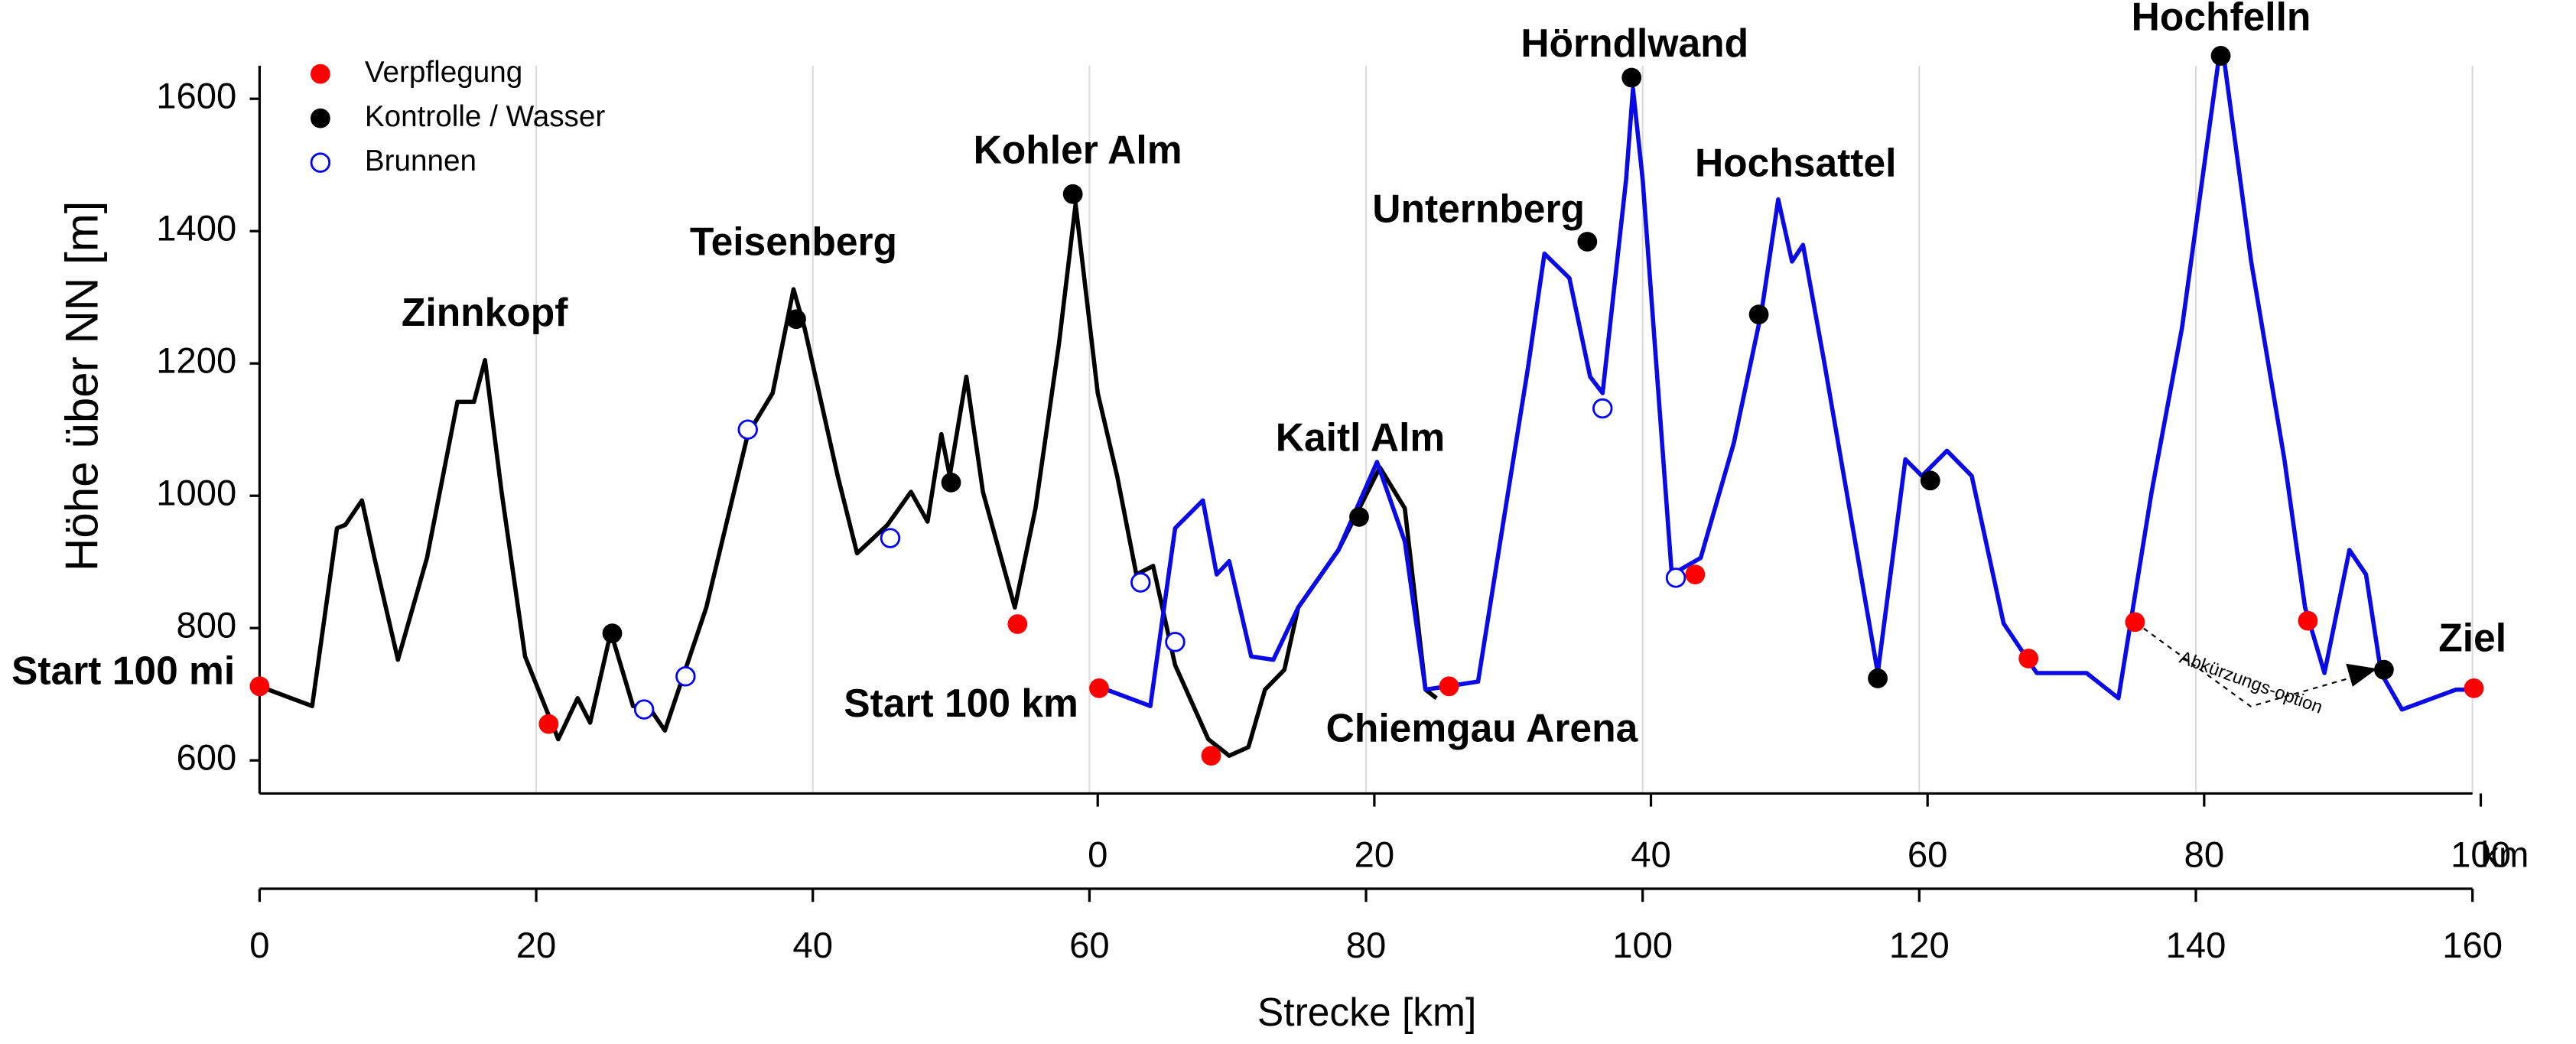 This screenshot has width=2576, height=1044. What do you see at coordinates (2472, 637) in the screenshot?
I see `annotation: Ziel` at bounding box center [2472, 637].